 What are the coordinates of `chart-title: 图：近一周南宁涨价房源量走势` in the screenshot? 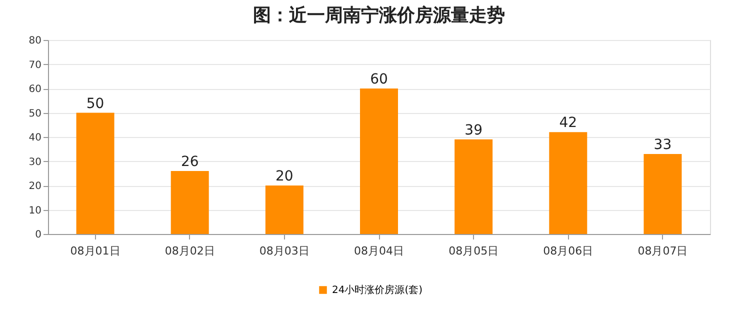 It's located at (379, 15).